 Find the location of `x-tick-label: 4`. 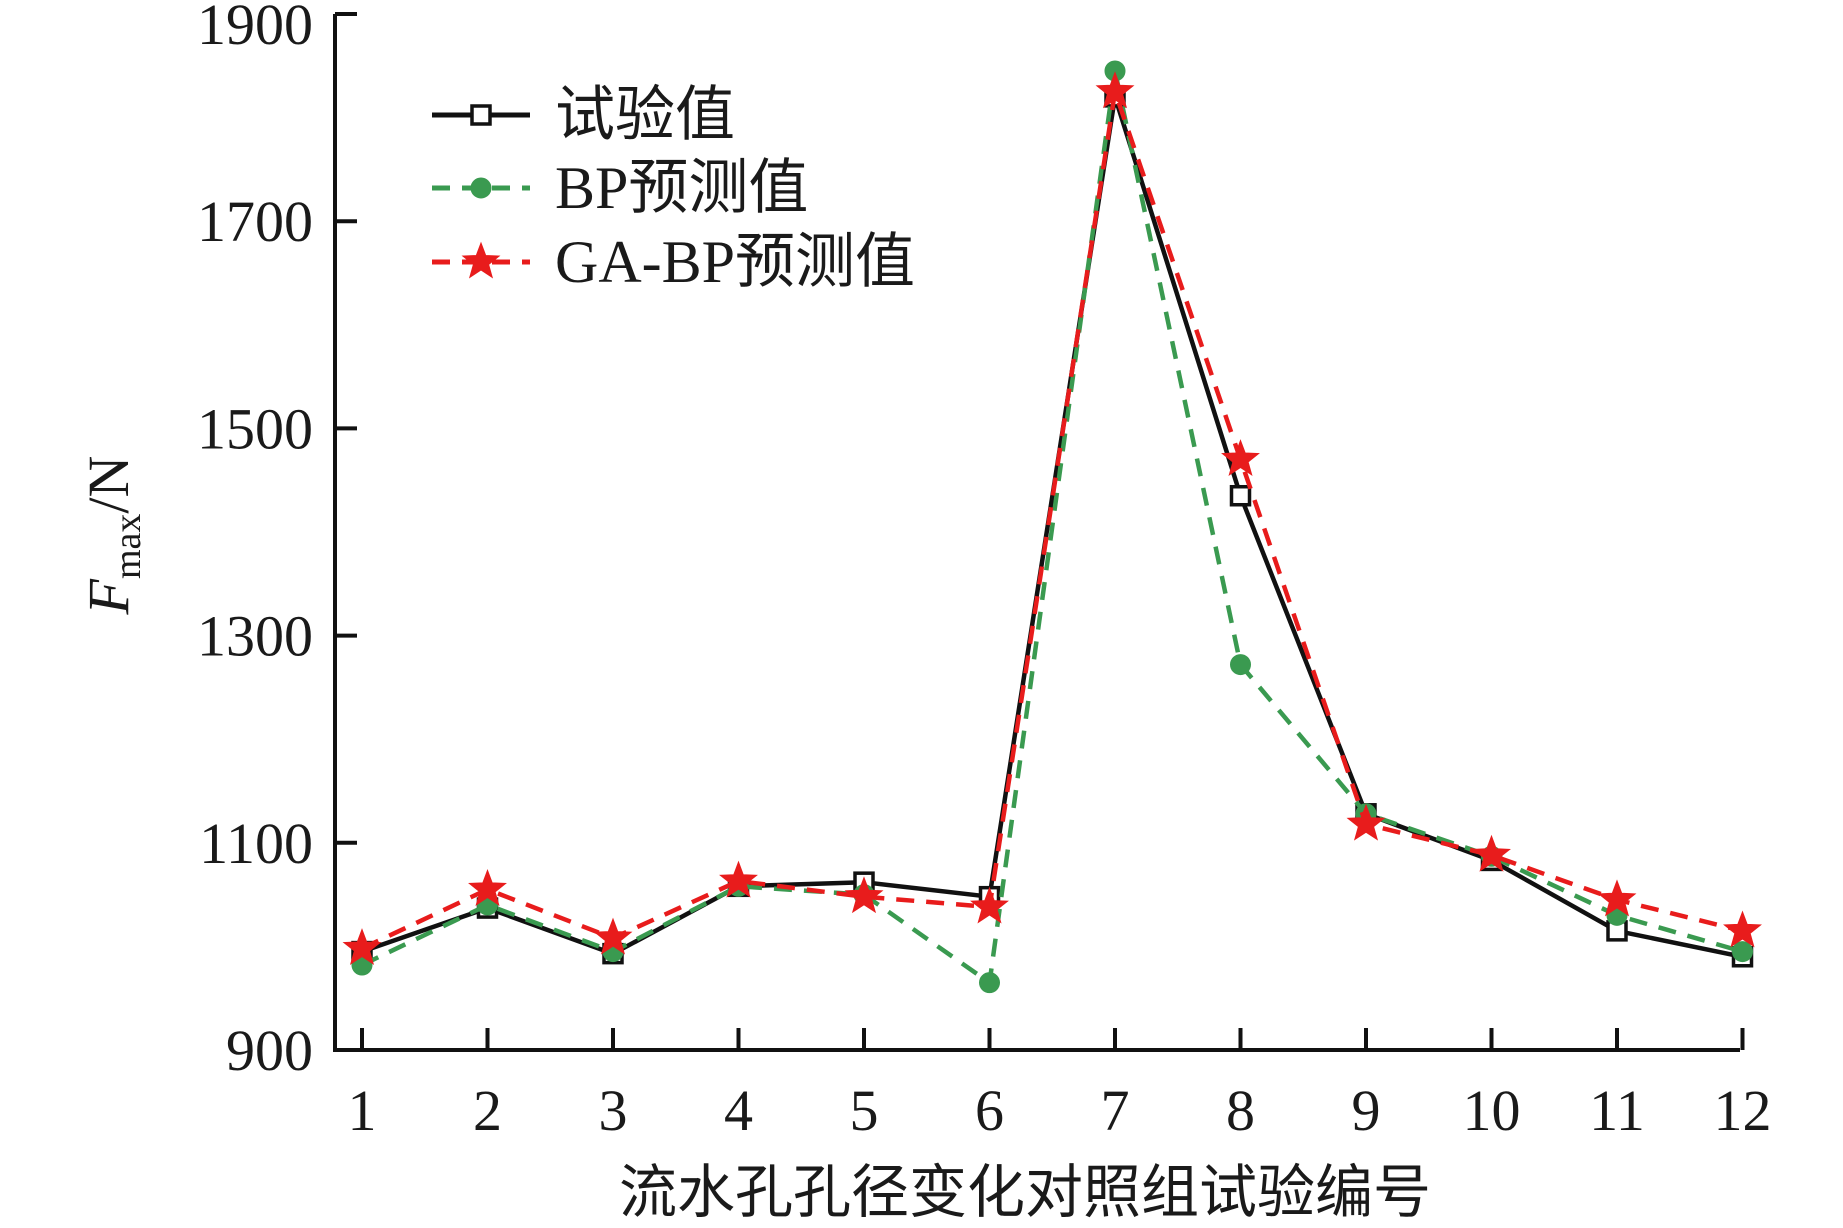

x-tick-label: 4 is located at coordinates (738, 1110).